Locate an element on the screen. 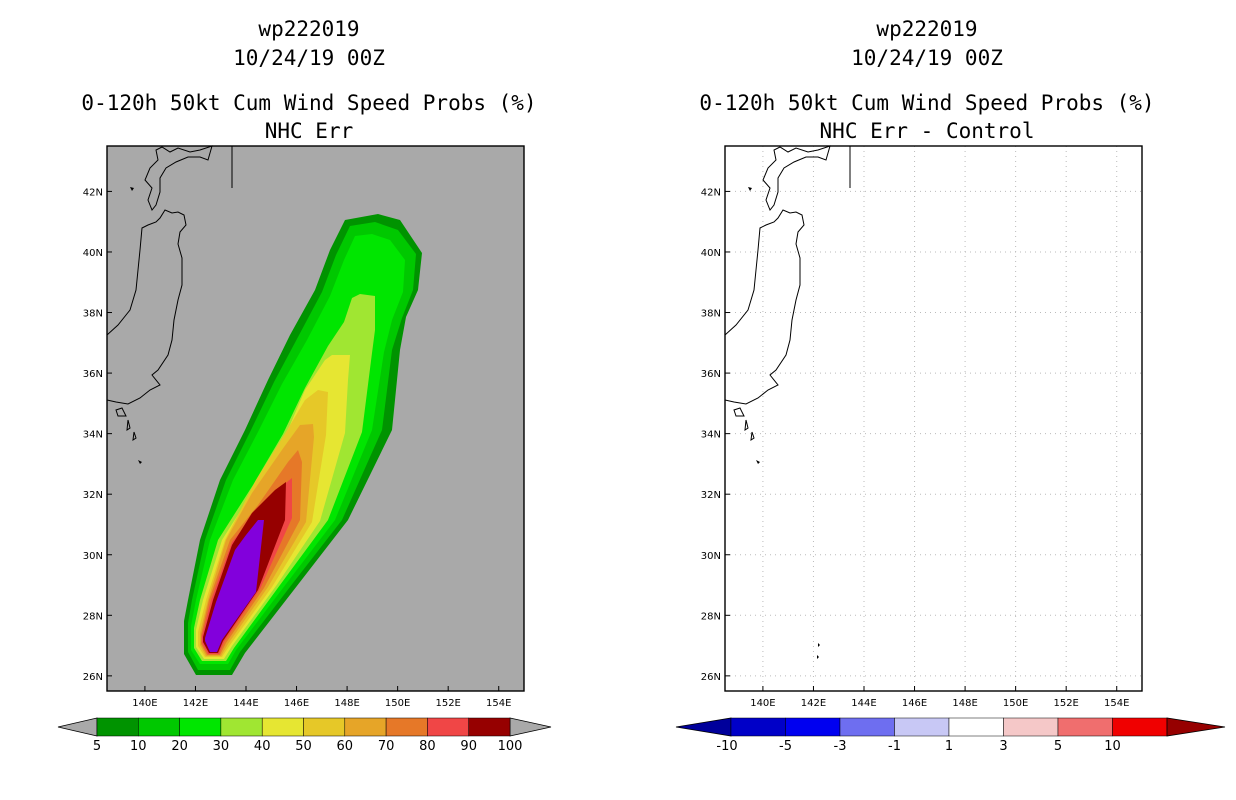 The width and height of the screenshot is (1236, 800). colorbar-label: 90 is located at coordinates (468, 746).